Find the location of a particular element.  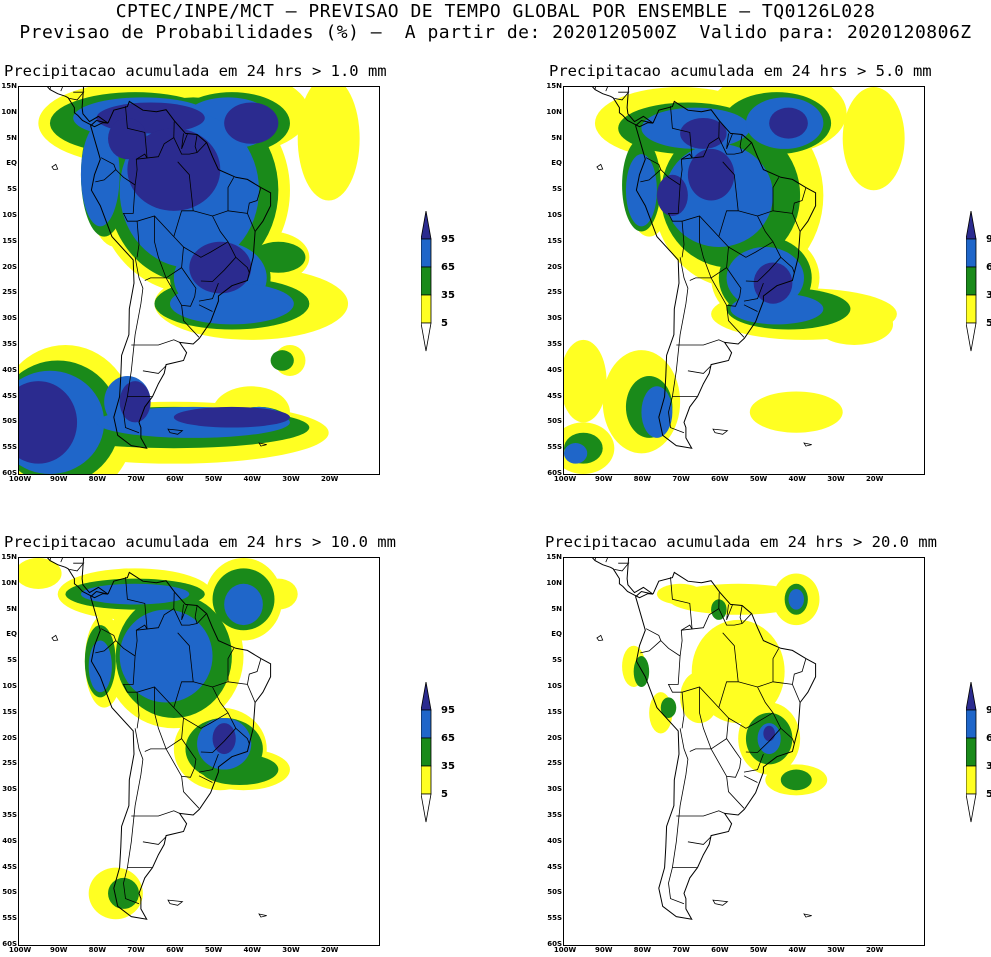

lat-tick-label: EQ is located at coordinates (556, 634).